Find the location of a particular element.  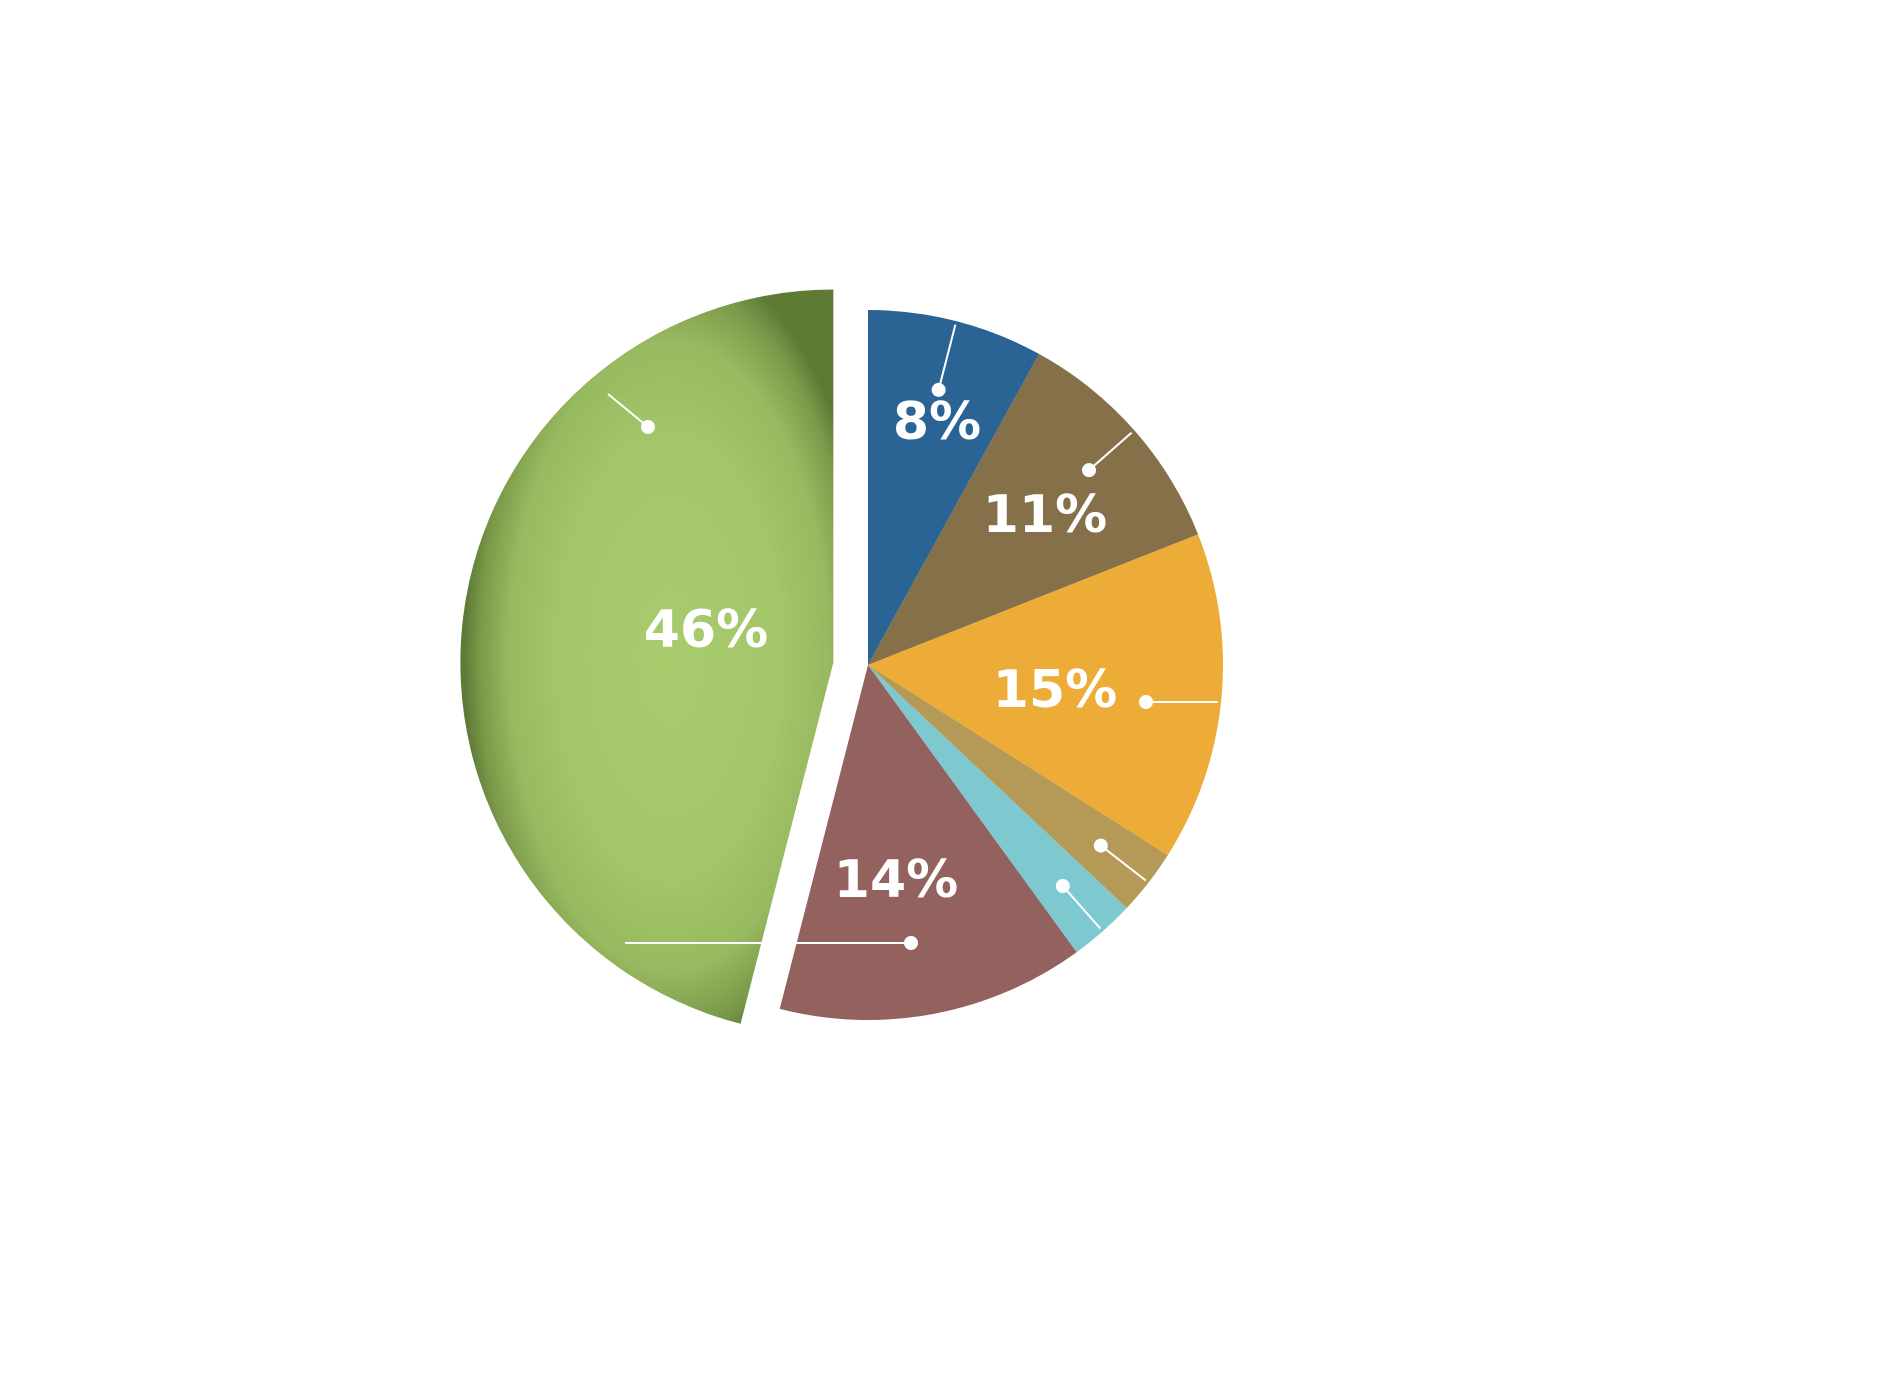

slice-label-3: 15% is located at coordinates (1055, 690).